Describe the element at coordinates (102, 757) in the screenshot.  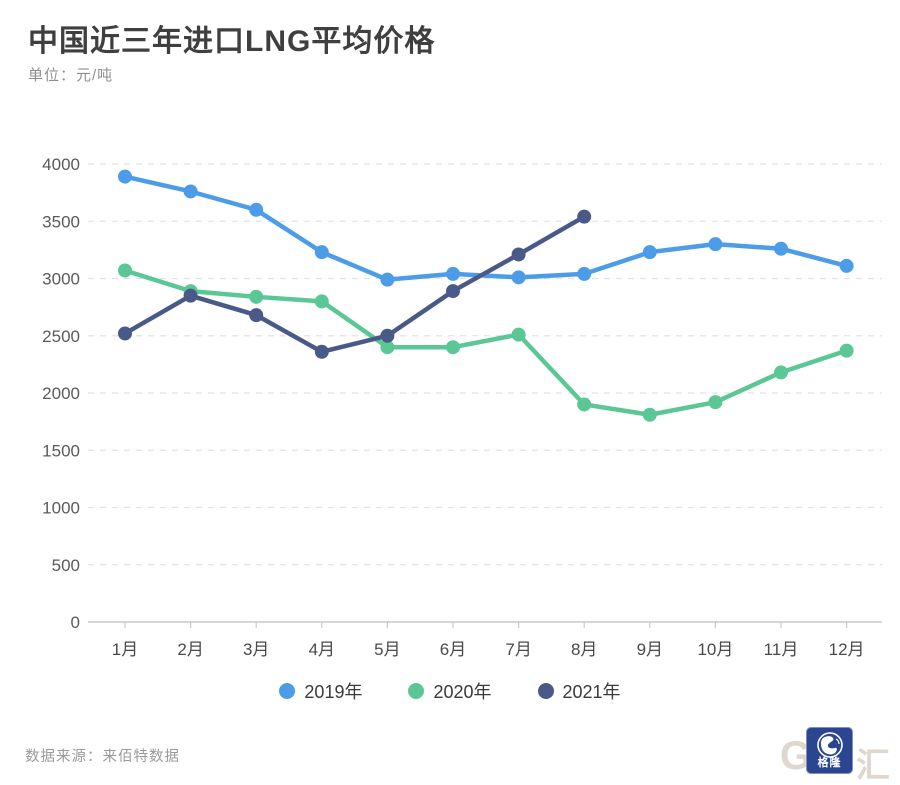
I see `data-source-note: 数据来源：来佰特数据` at that location.